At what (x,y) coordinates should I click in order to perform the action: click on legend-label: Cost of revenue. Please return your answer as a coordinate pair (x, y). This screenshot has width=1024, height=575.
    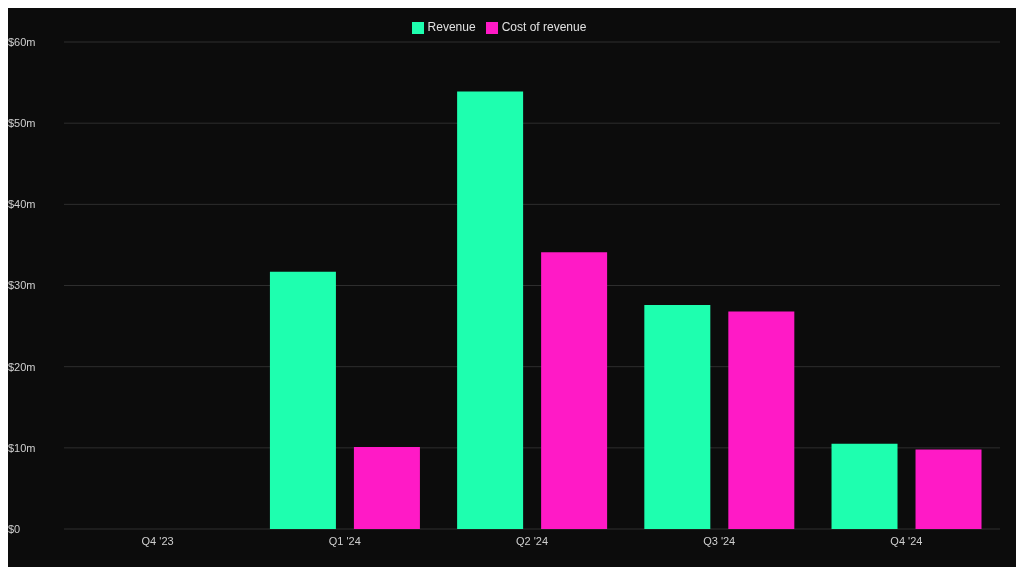
    Looking at the image, I should click on (544, 27).